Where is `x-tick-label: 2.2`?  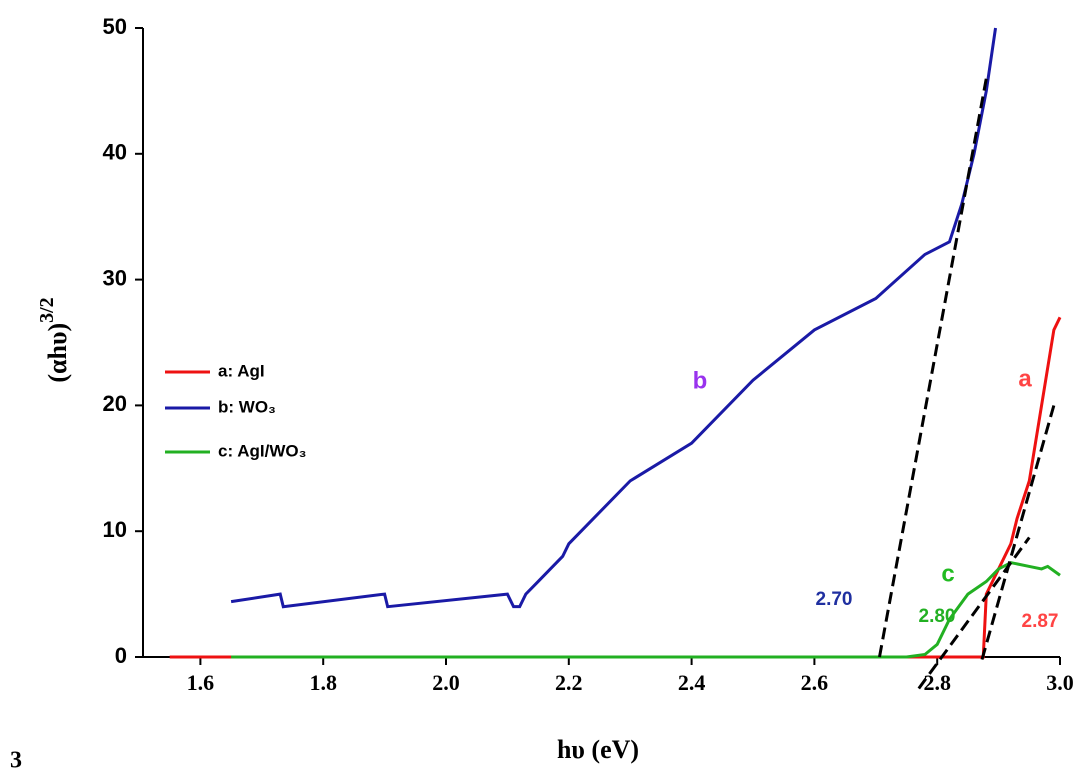 x-tick-label: 2.2 is located at coordinates (569, 682).